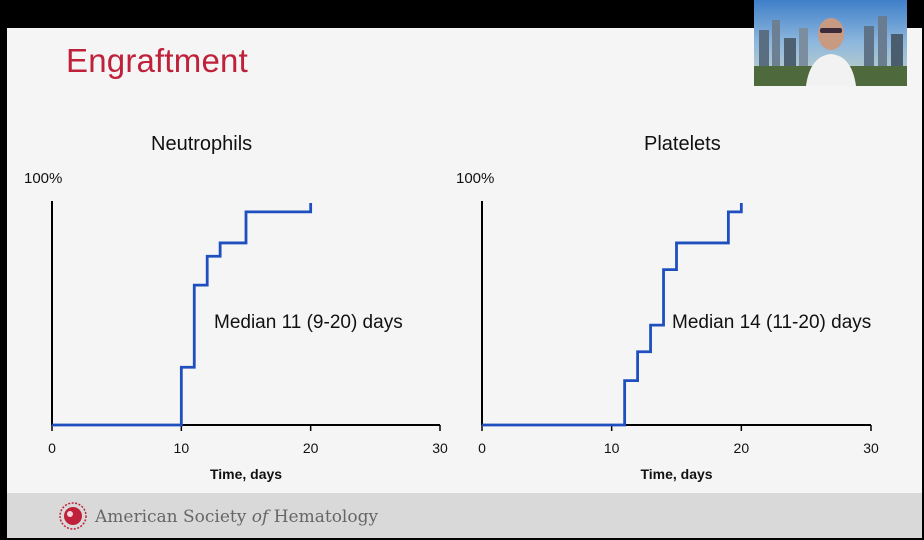 Image resolution: width=924 pixels, height=540 pixels. I want to click on footer-org-name: American Society of Hematology, so click(237, 517).